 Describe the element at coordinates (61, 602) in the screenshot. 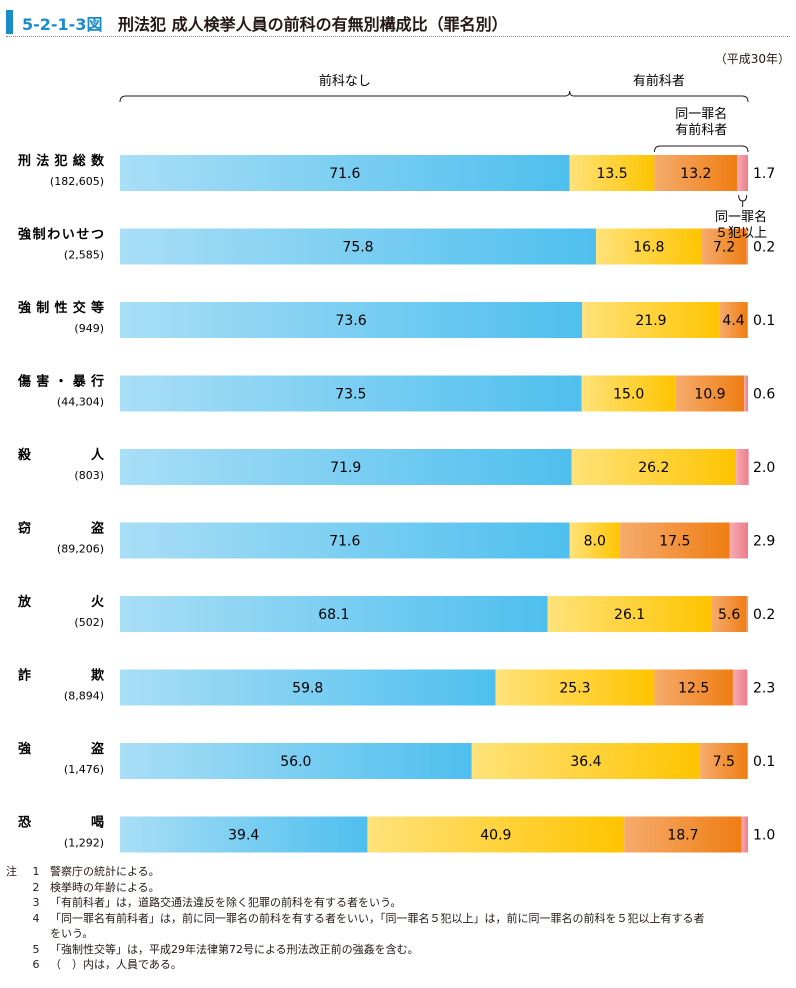

I see `category-label-6: 放火` at that location.